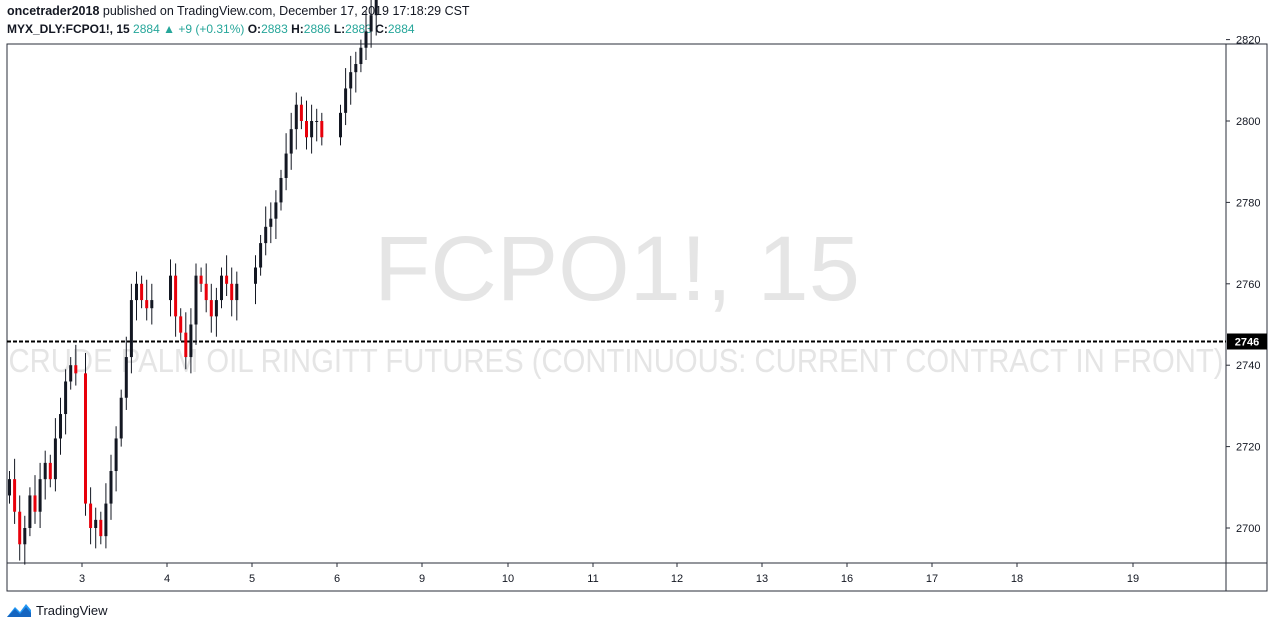 This screenshot has height=628, width=1274. Describe the element at coordinates (677, 579) in the screenshot. I see `time-tick-label: 12` at that location.